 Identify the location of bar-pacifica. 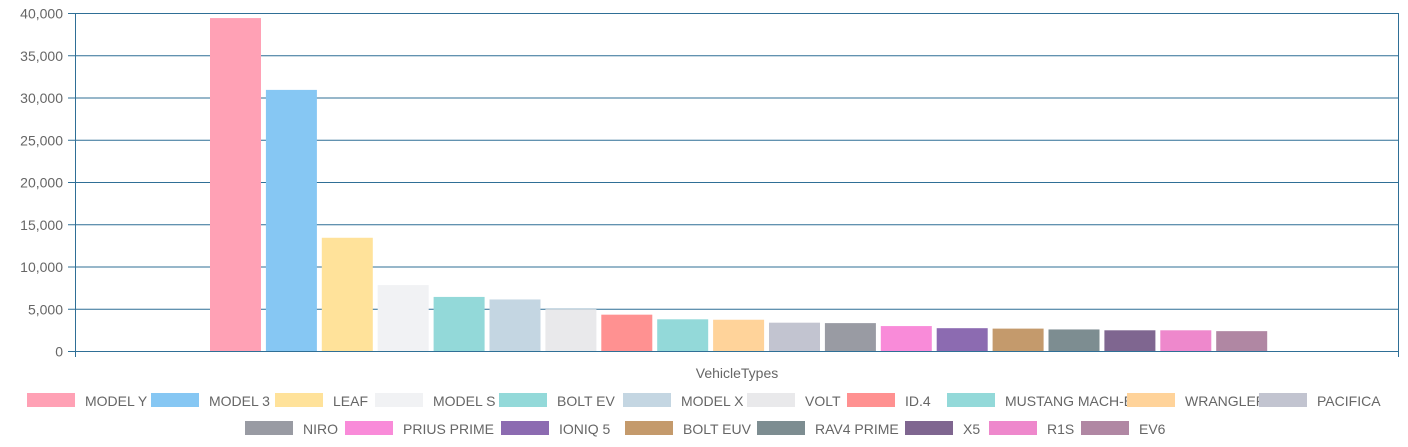
(794, 336).